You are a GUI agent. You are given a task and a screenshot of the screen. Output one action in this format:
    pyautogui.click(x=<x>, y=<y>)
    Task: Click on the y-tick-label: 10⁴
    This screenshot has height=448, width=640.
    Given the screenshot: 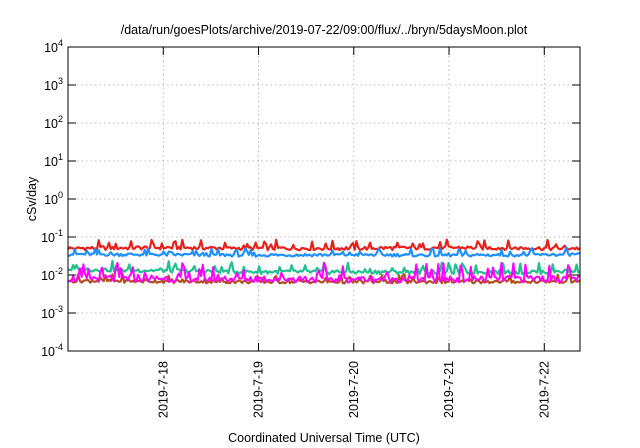 What is the action you would take?
    pyautogui.click(x=53, y=46)
    